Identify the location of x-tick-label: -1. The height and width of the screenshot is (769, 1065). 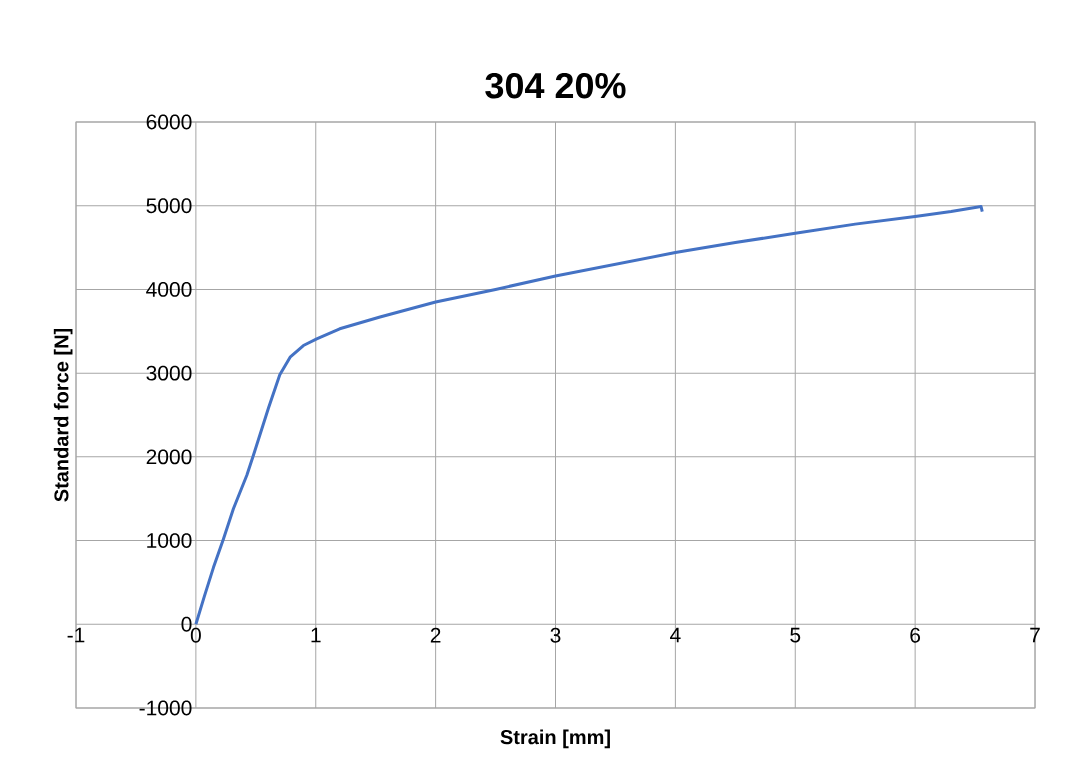
(76, 635).